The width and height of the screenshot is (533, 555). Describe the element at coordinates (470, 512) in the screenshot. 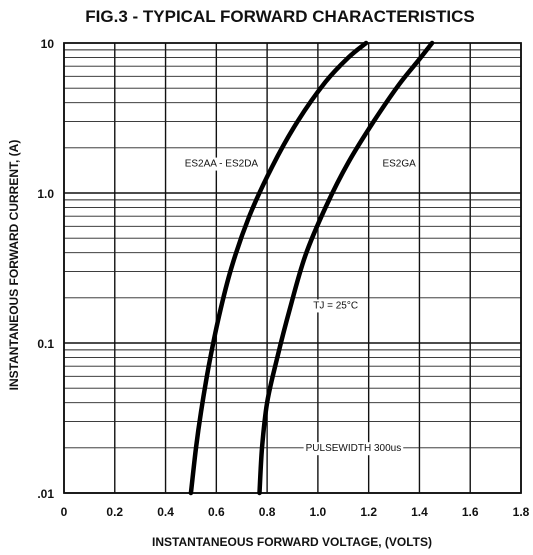

I see `x-tick-label: 1.6` at that location.